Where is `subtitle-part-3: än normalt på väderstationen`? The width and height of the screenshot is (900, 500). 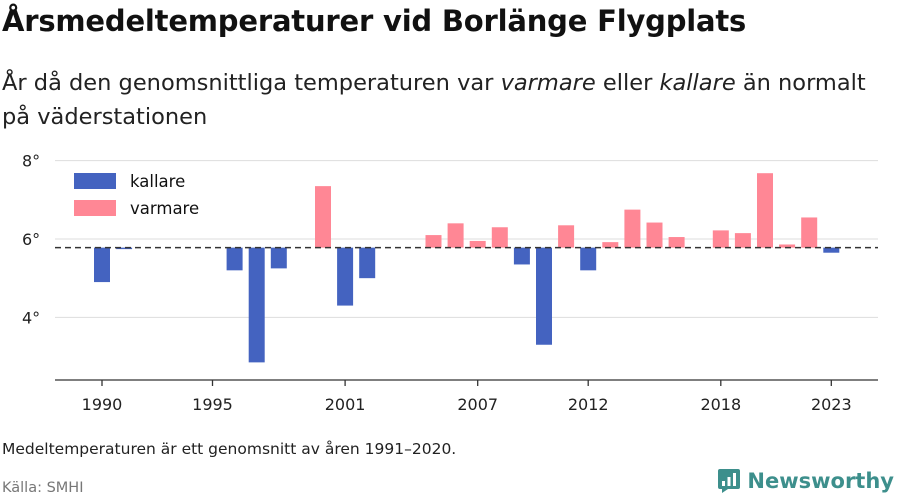
subtitle-part-3: än normalt på väderstationen is located at coordinates (434, 100).